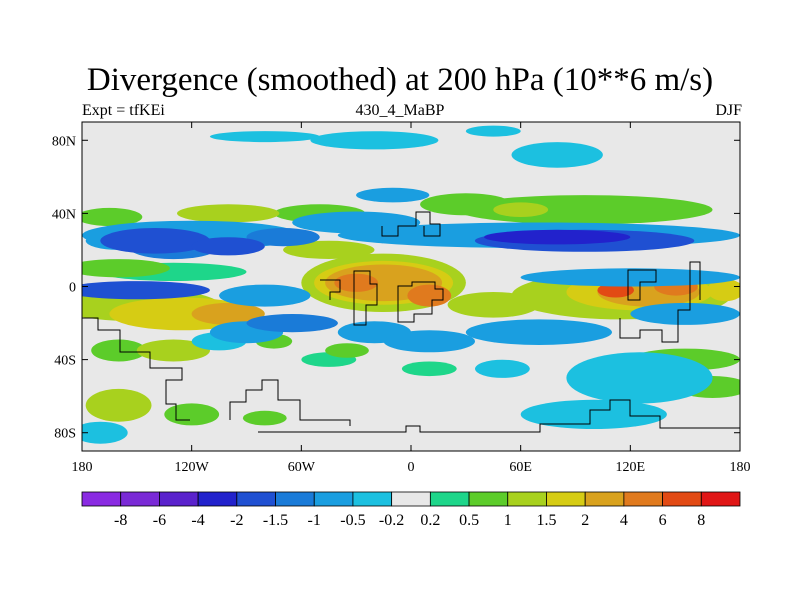 Image resolution: width=800 pixels, height=600 pixels. What do you see at coordinates (159, 520) in the screenshot?
I see `colorbar-label: -6` at bounding box center [159, 520].